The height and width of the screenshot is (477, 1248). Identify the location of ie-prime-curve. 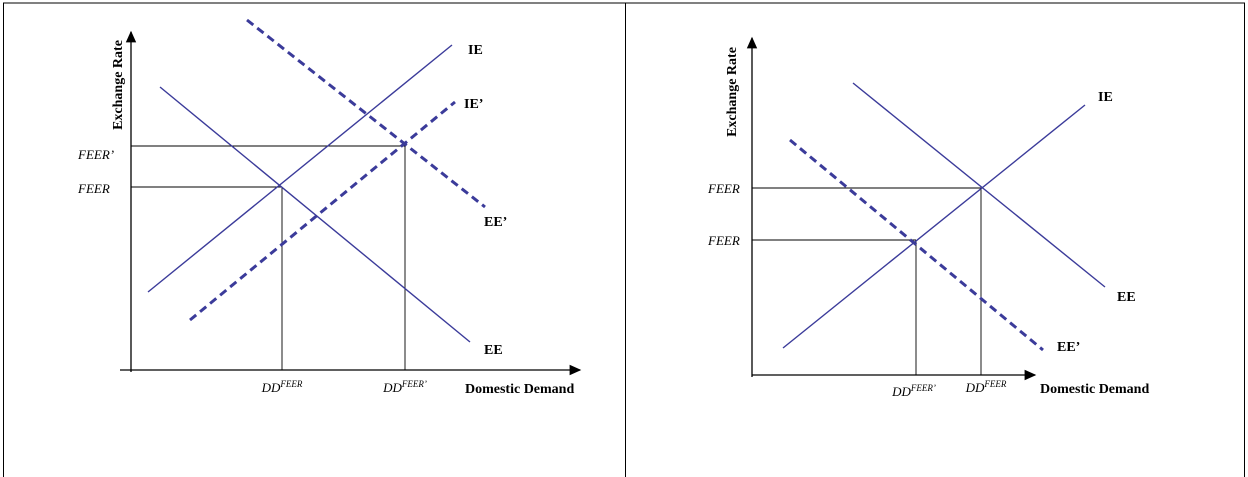
(322, 211).